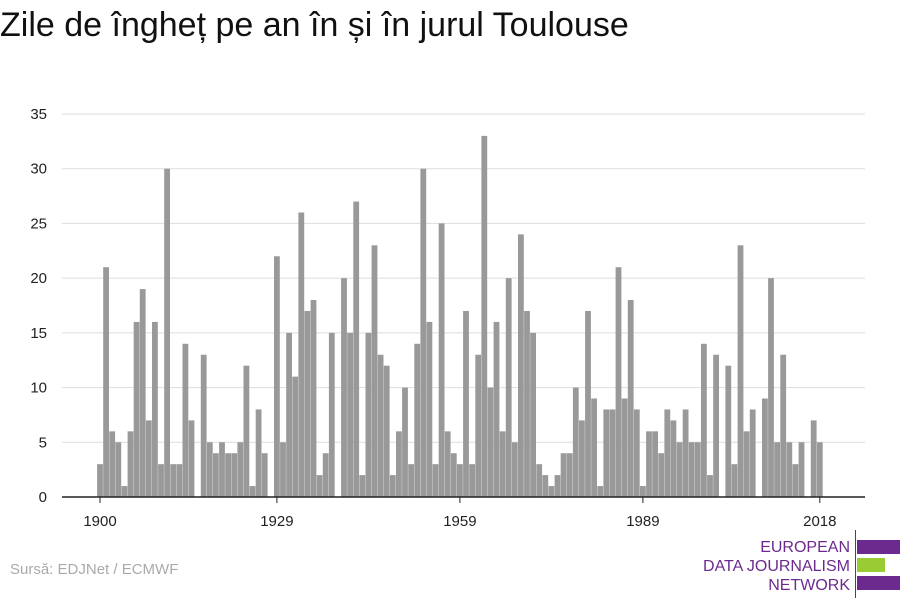  What do you see at coordinates (43, 497) in the screenshot?
I see `y-tick-label: 0` at bounding box center [43, 497].